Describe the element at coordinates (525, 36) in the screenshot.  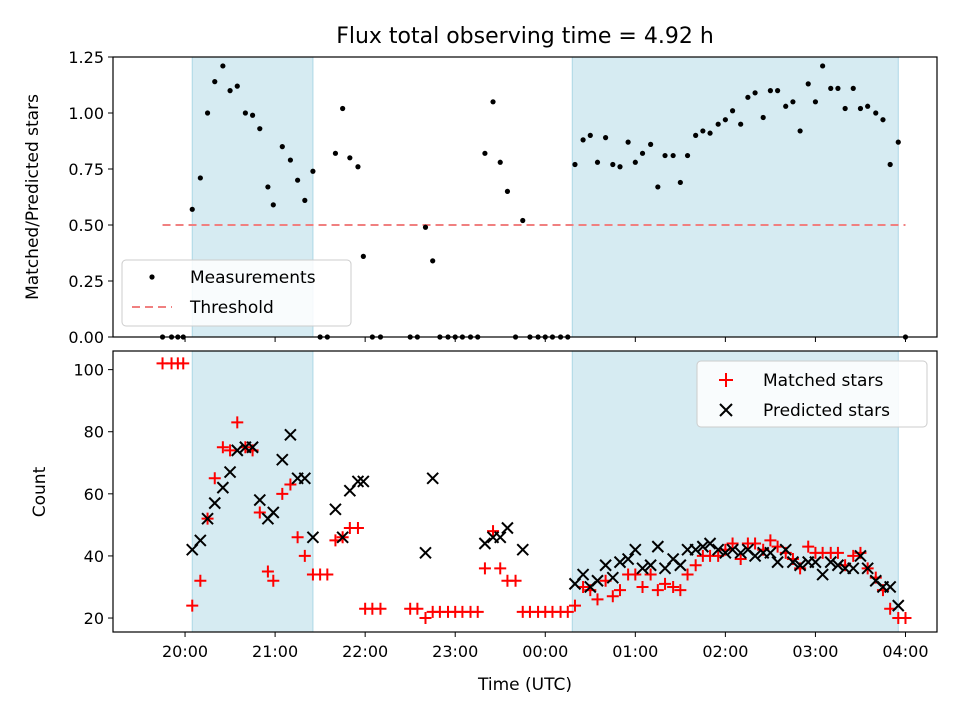
I see `chart-title: Flux total observing time = 4.92 h` at that location.